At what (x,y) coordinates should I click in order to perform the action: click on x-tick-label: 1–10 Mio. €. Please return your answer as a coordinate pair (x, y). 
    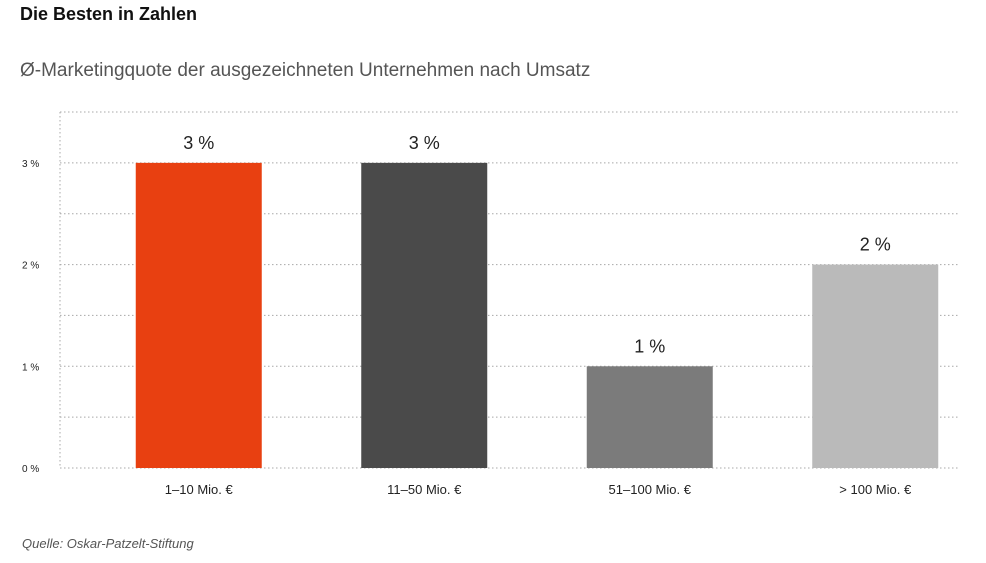
    Looking at the image, I should click on (199, 489).